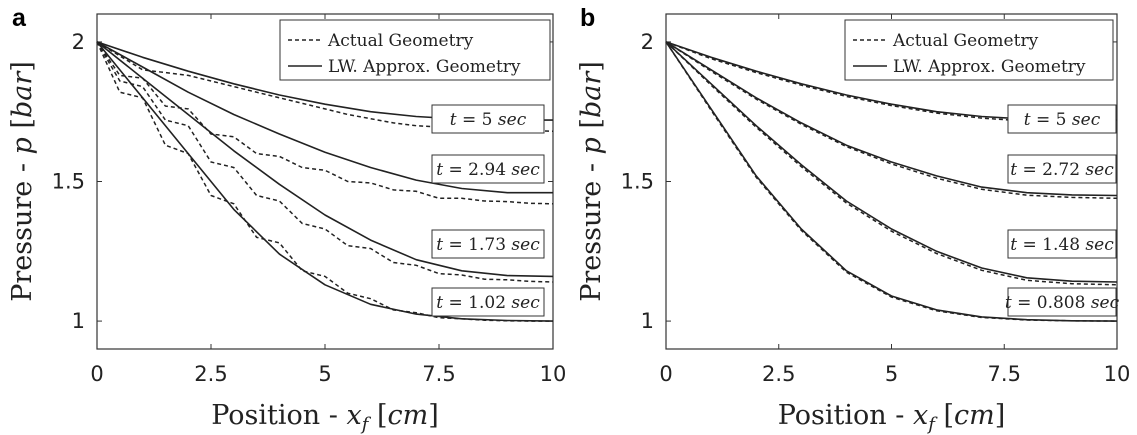 The height and width of the screenshot is (435, 1137). I want to click on time-annotation-label: t = 2.72 sec, so click(1062, 170).